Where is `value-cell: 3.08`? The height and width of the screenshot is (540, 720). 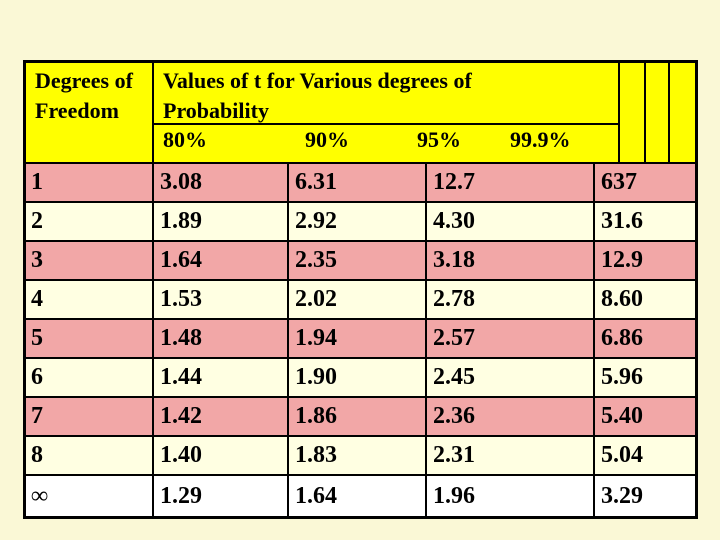
value-cell: 3.08 is located at coordinates (221, 182).